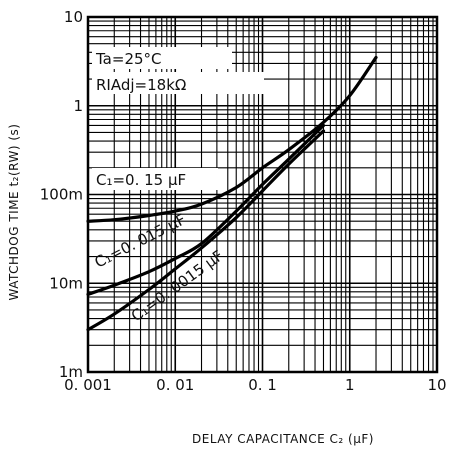 Image resolution: width=454 pixels, height=450 pixels. What do you see at coordinates (71, 372) in the screenshot?
I see `y-tick-label: 1m` at bounding box center [71, 372].